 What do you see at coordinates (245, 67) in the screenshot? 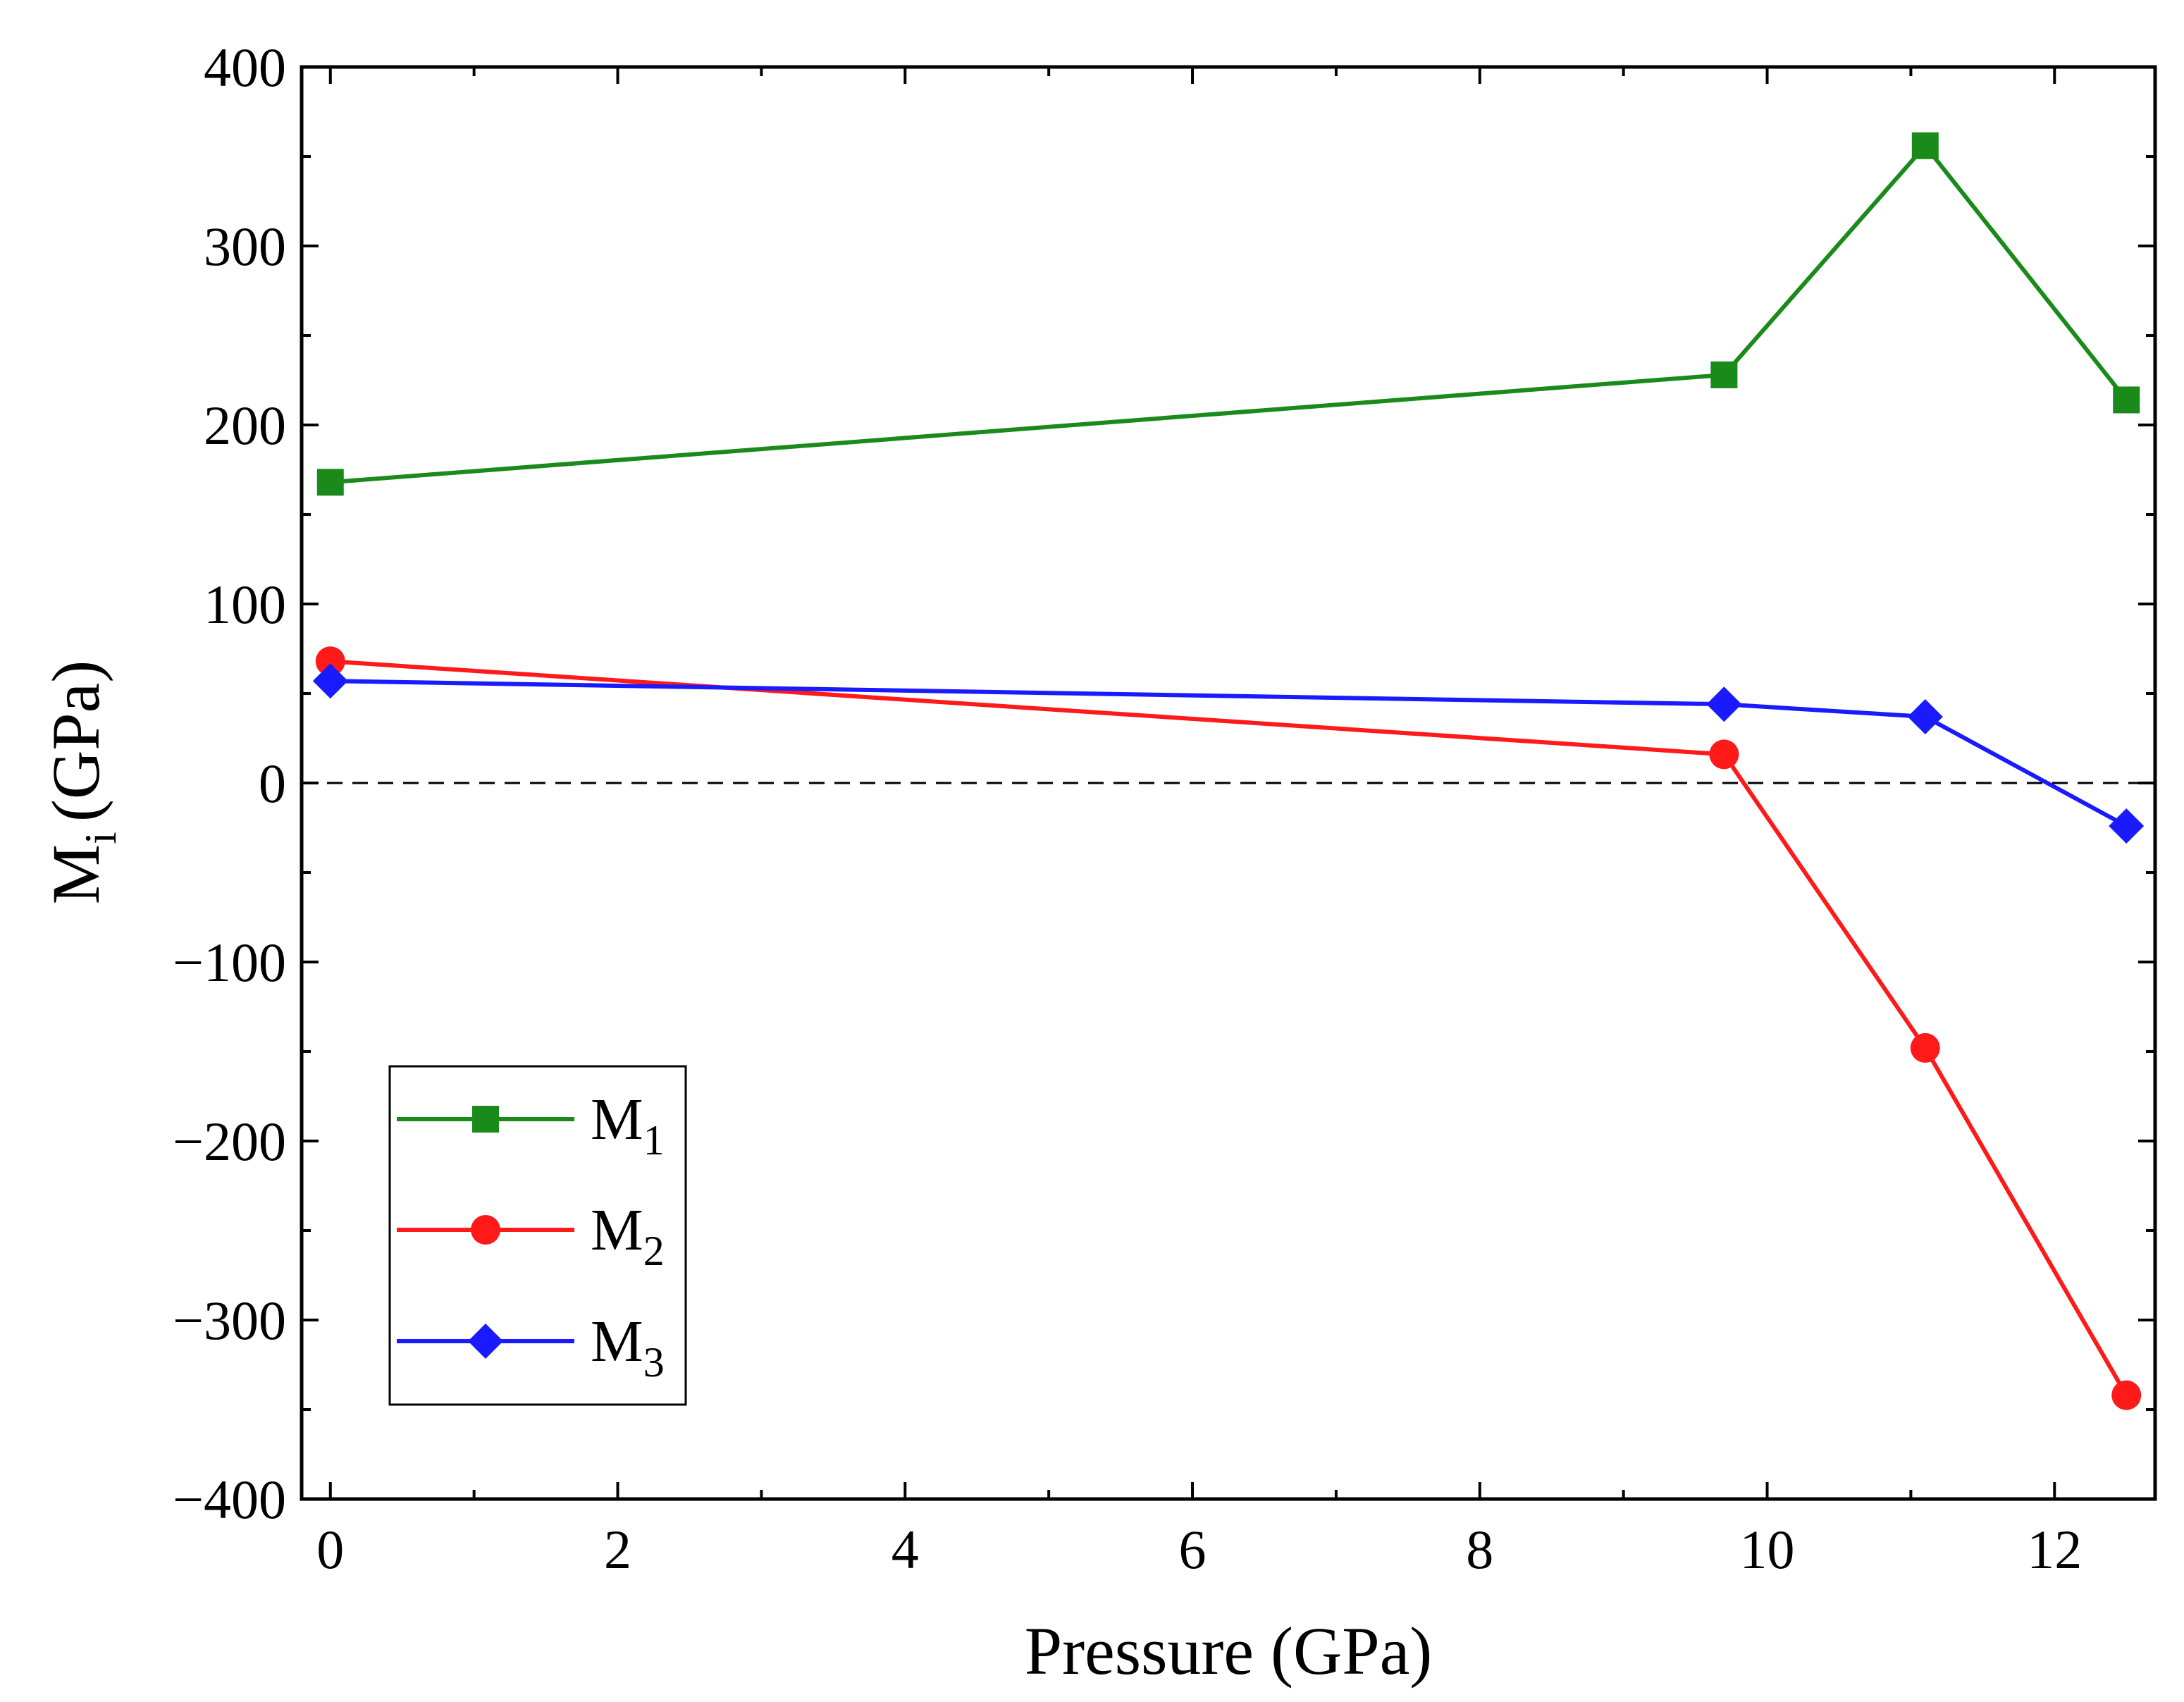
I see `y-tick-label: 400` at bounding box center [245, 67].